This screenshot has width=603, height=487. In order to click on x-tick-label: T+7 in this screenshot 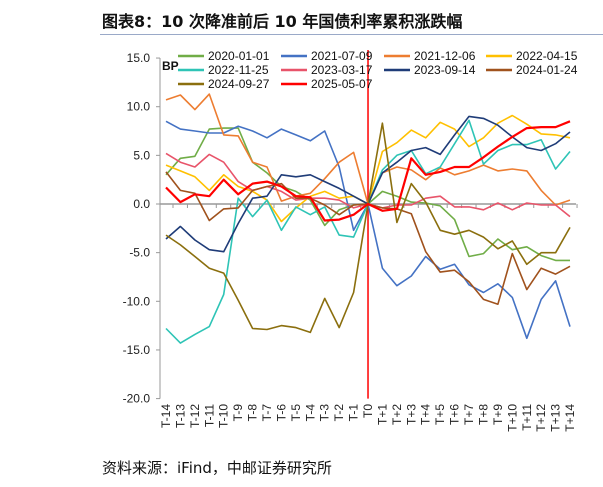, I will do `click(469, 414)`.